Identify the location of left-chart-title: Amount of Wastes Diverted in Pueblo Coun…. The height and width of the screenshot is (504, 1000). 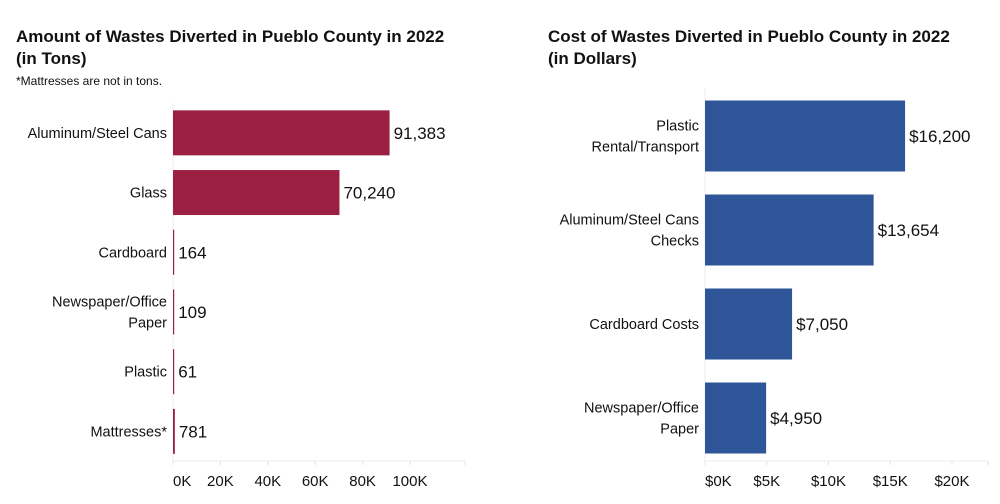
(230, 48).